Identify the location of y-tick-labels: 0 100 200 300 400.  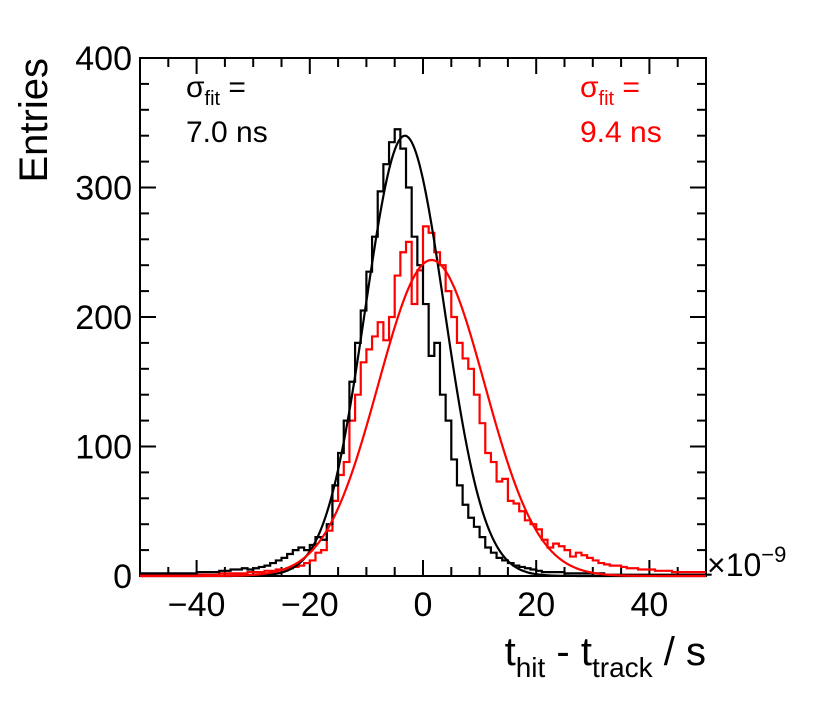
(103, 318).